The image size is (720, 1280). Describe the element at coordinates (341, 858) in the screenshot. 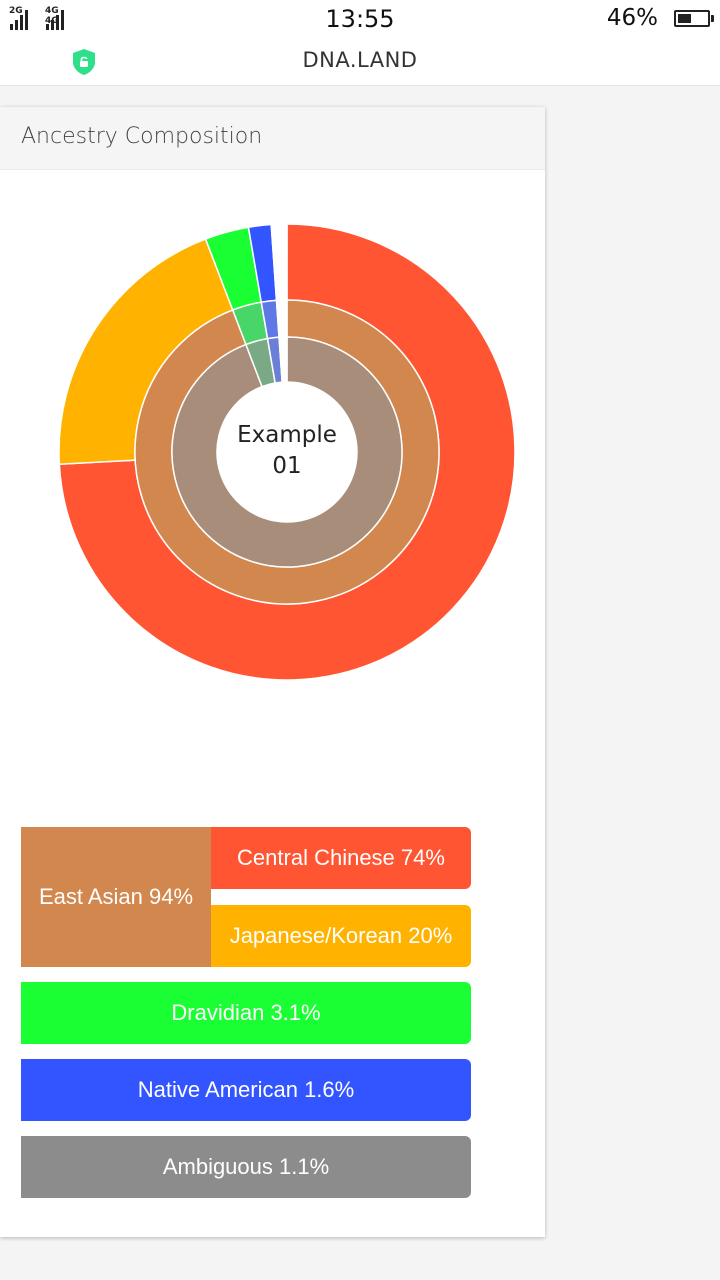

I see `legend-central-chinese: Central Chinese 74%` at that location.